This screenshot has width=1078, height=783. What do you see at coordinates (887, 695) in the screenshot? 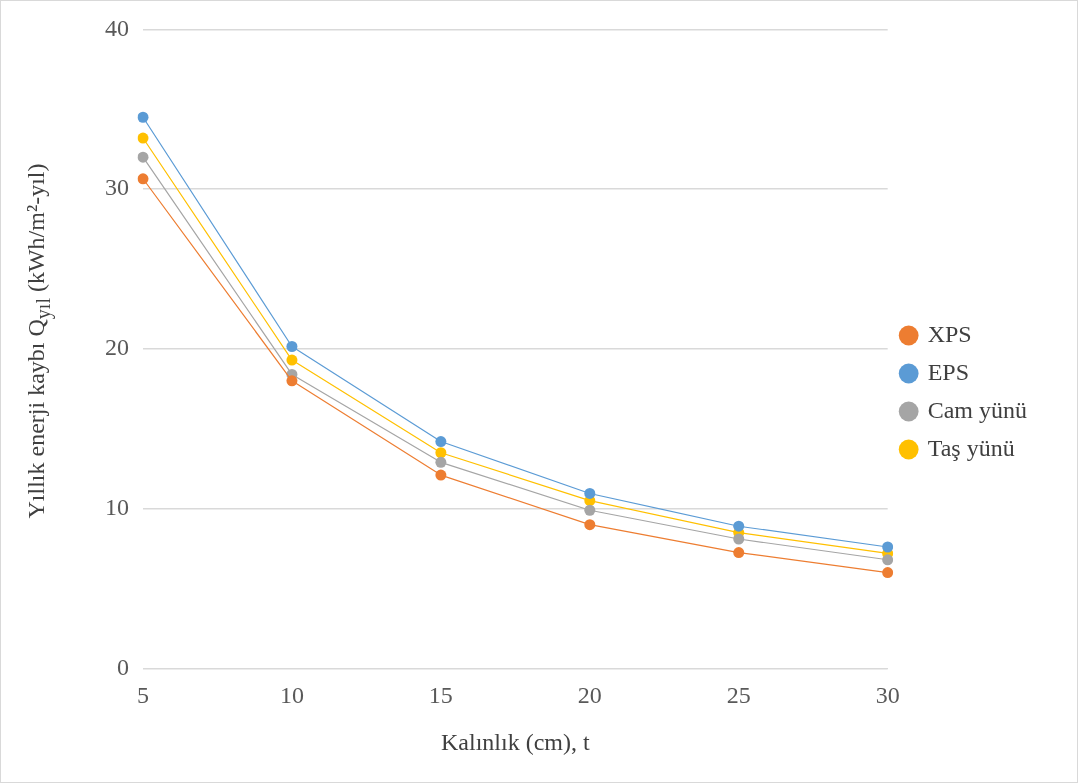
I see `x-tick-label: 30` at bounding box center [887, 695].